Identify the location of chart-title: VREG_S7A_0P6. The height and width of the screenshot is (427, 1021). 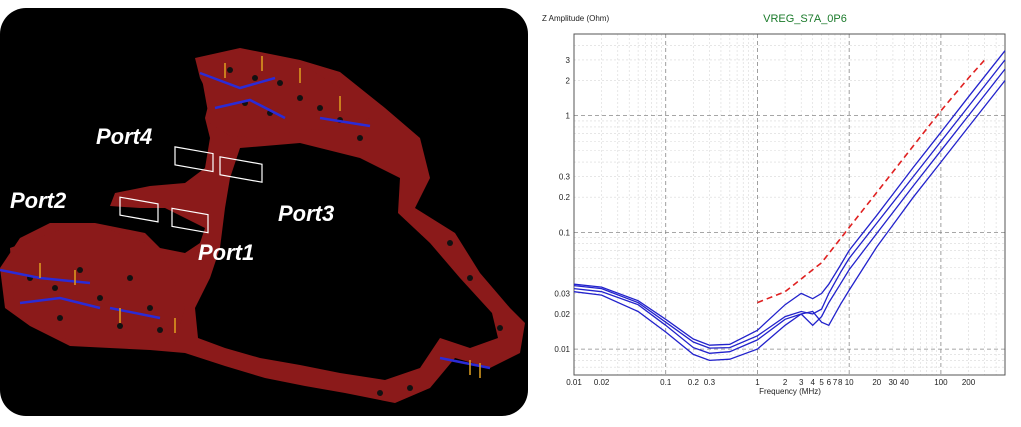
(805, 19).